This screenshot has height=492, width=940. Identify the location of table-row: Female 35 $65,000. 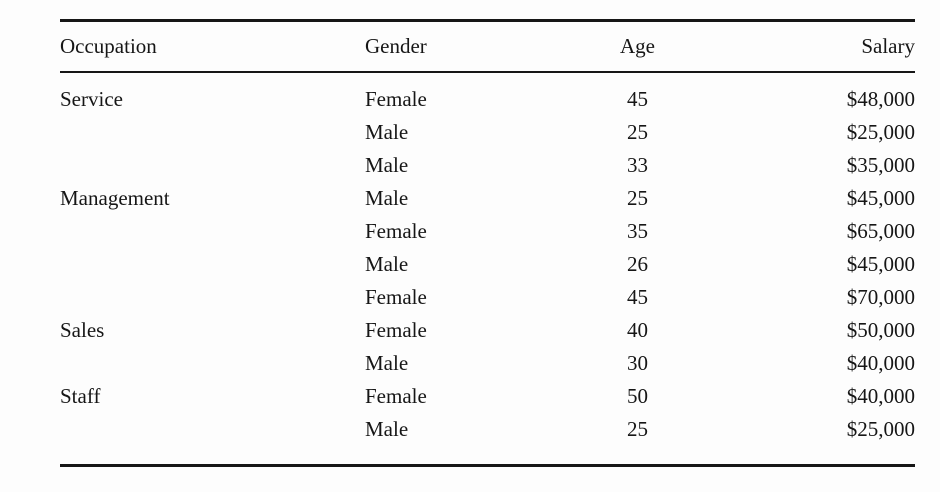
(487, 231).